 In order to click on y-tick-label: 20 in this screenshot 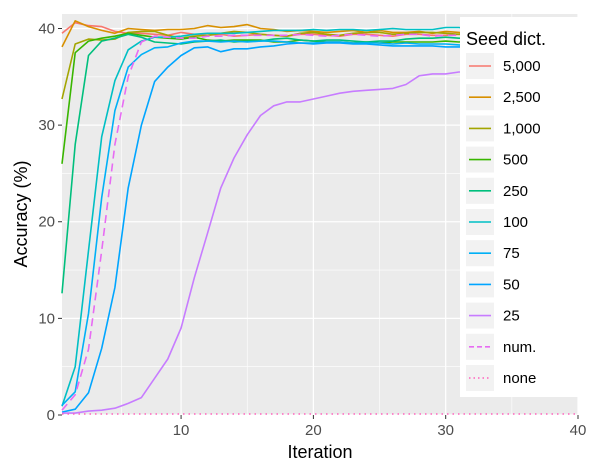, I will do `click(46, 222)`.